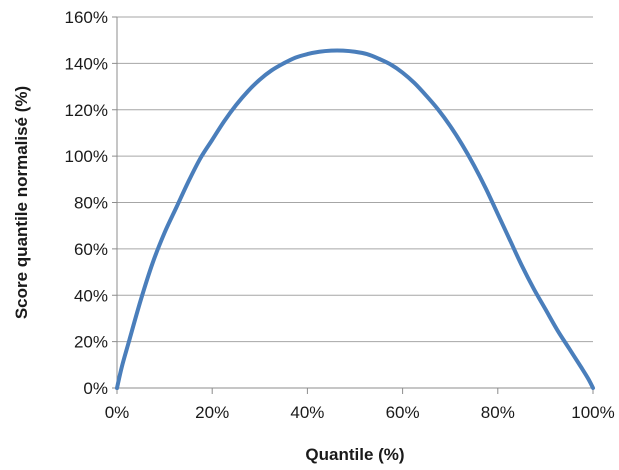 The height and width of the screenshot is (470, 619). What do you see at coordinates (91, 249) in the screenshot?
I see `y-tick-label: 60%` at bounding box center [91, 249].